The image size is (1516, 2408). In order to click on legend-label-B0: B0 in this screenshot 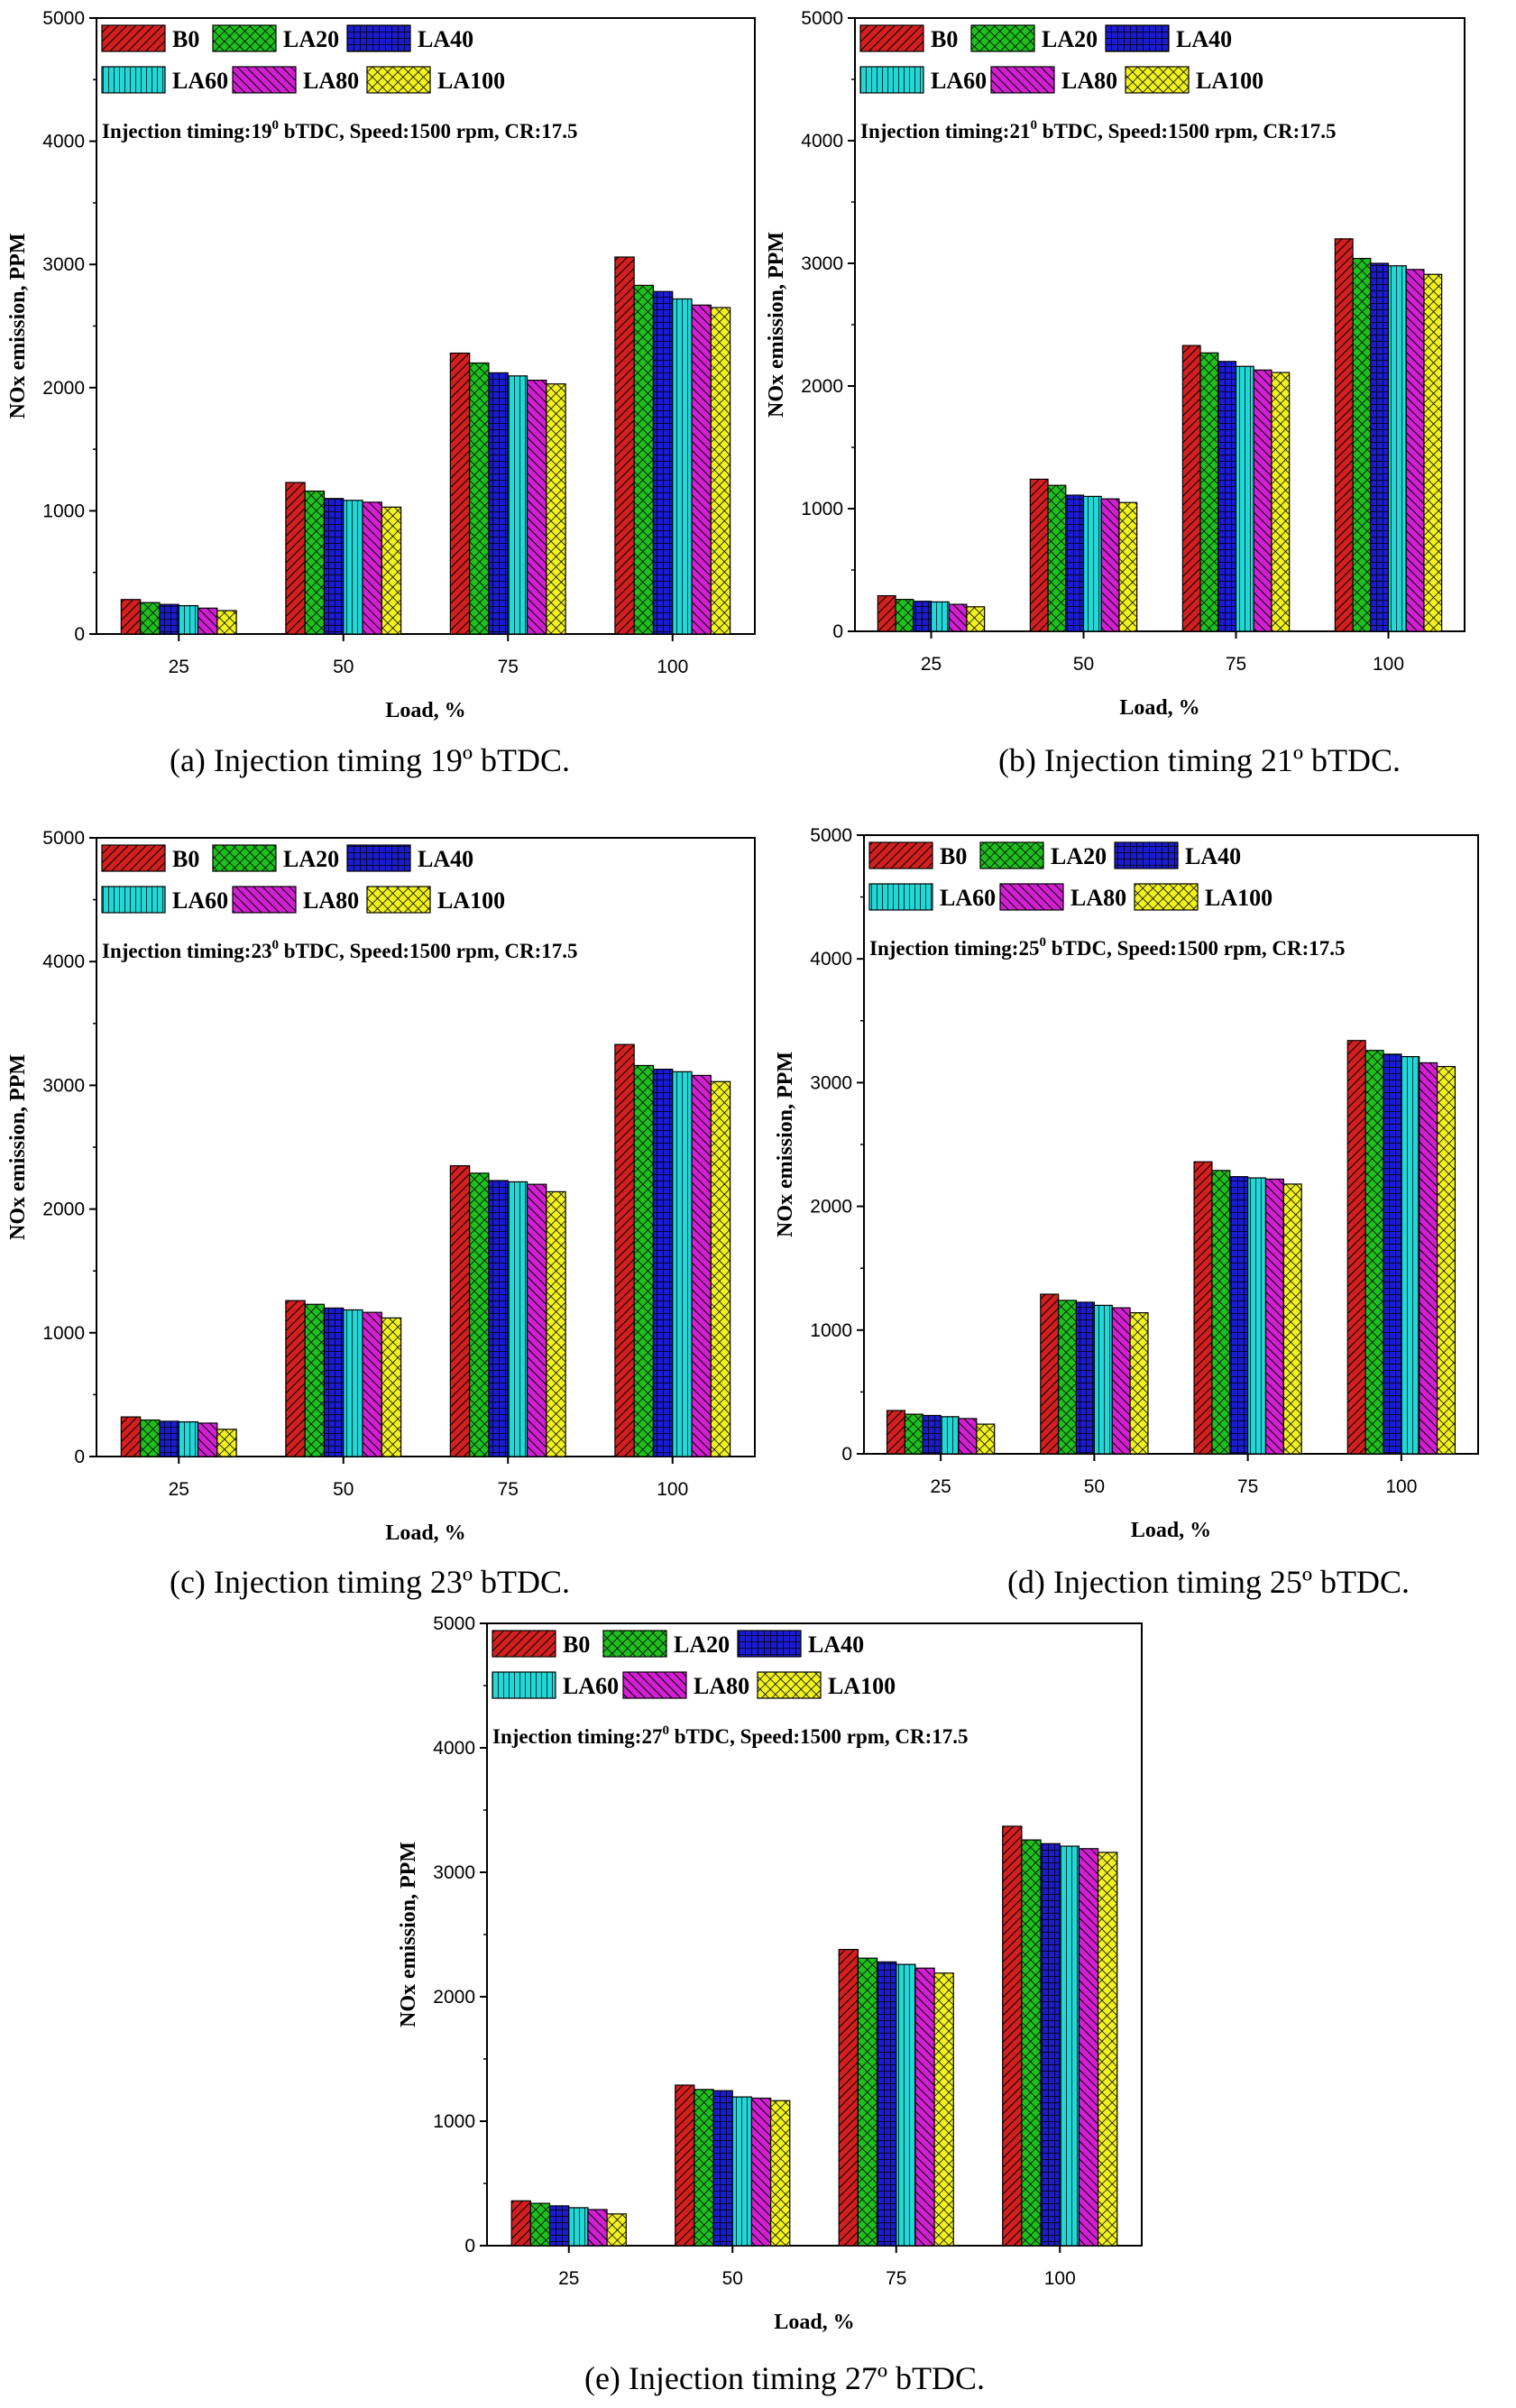, I will do `click(185, 39)`.